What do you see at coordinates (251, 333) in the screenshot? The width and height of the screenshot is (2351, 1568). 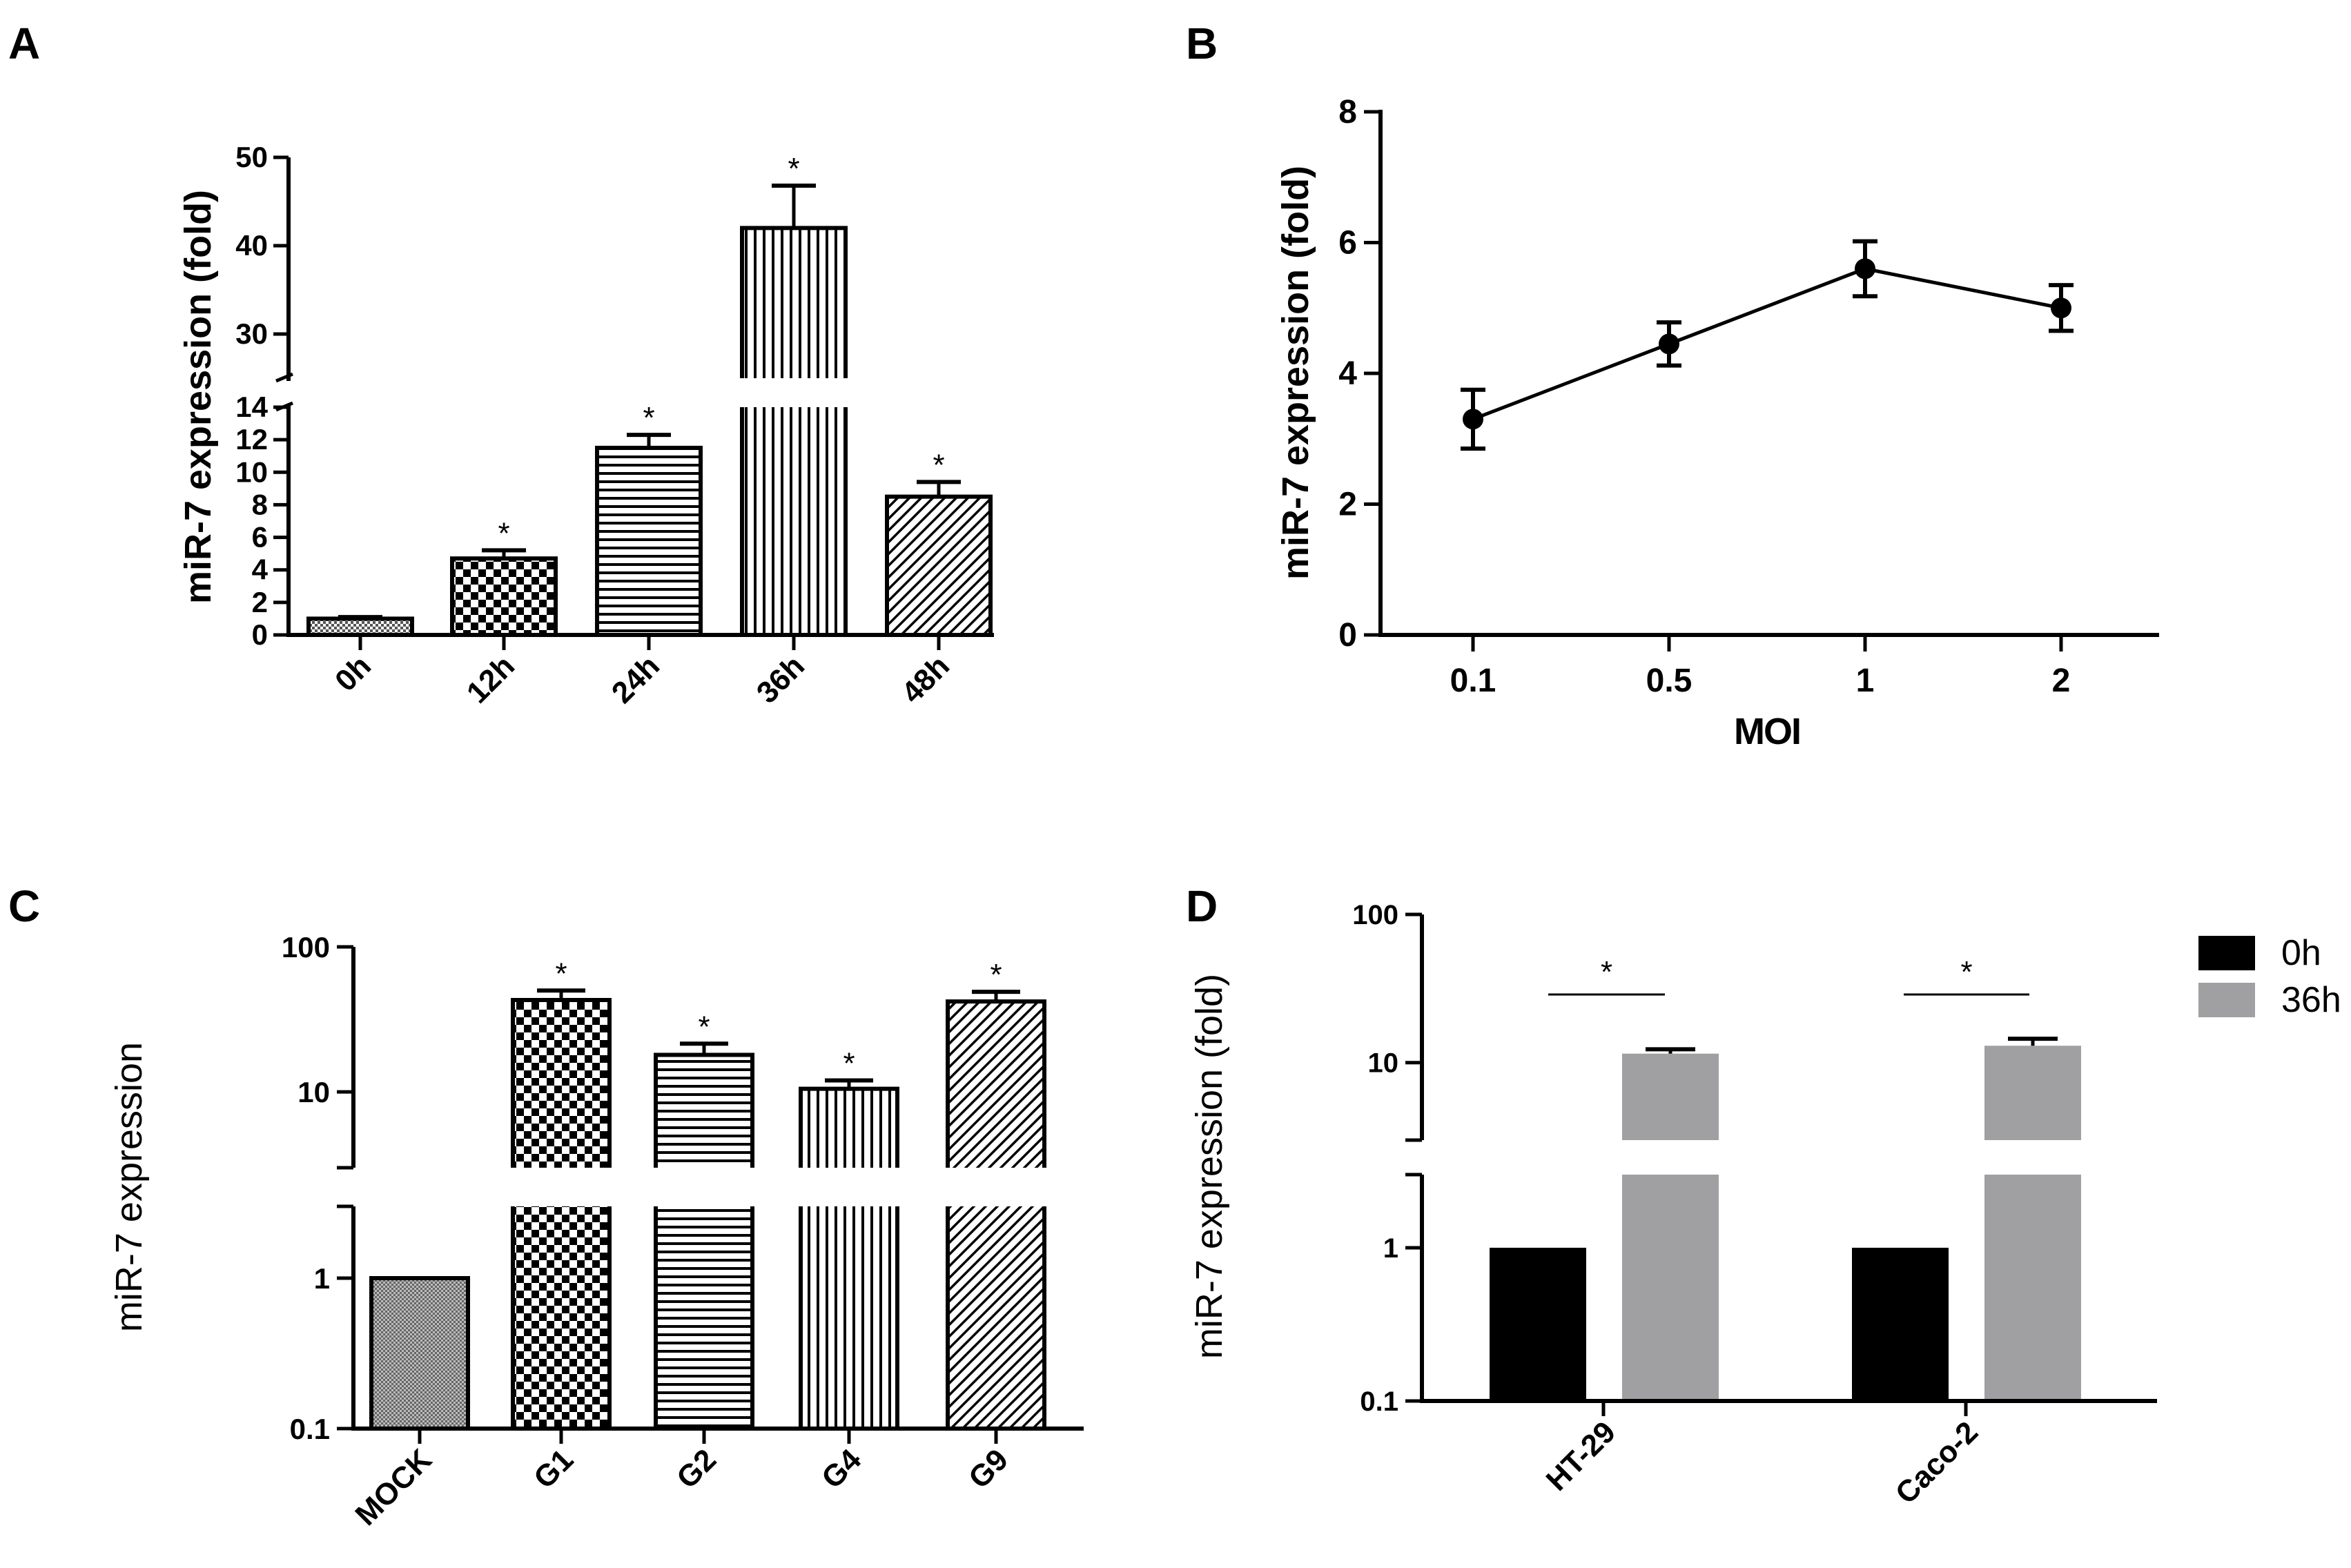 I see `y-tick-label-30: 30` at bounding box center [251, 333].